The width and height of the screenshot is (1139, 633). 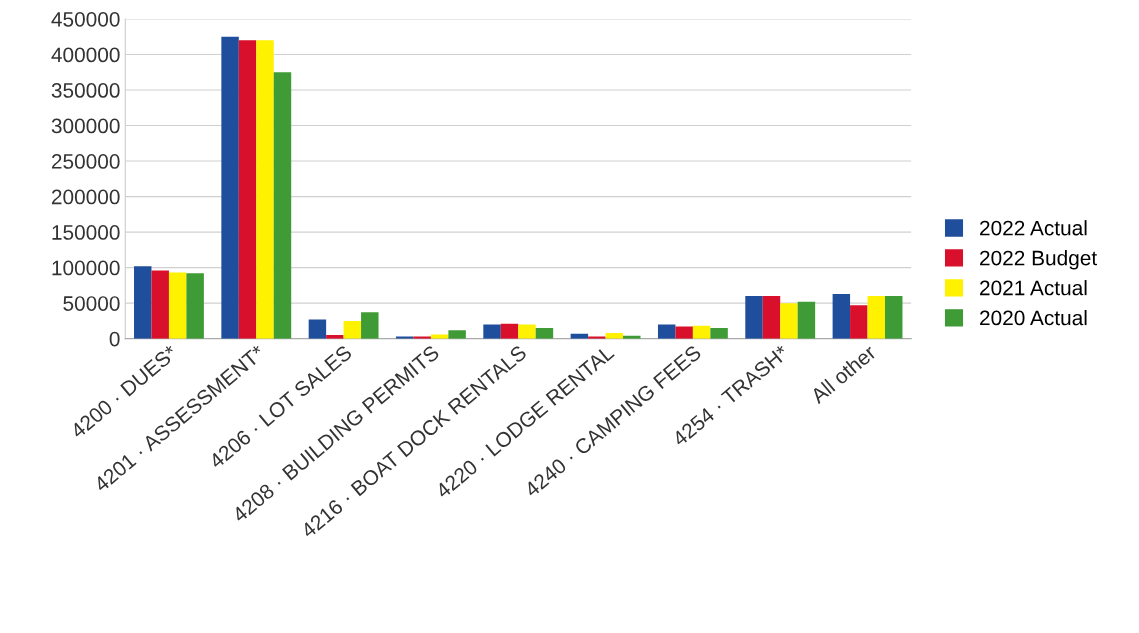 I want to click on y-tick-label: 400000, so click(x=85, y=55).